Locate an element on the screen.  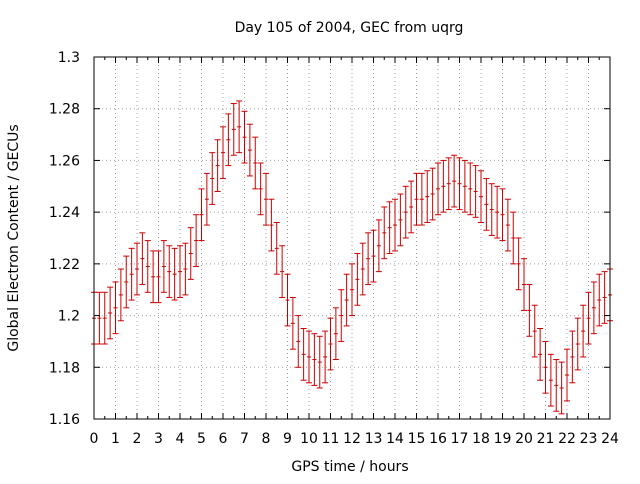
x-tick-label: 10 is located at coordinates (309, 439).